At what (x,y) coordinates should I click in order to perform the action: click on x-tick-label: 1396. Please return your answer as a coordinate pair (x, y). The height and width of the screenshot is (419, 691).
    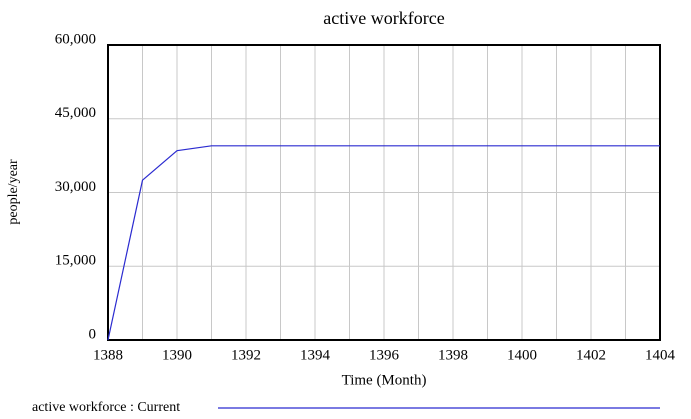
    Looking at the image, I should click on (384, 355).